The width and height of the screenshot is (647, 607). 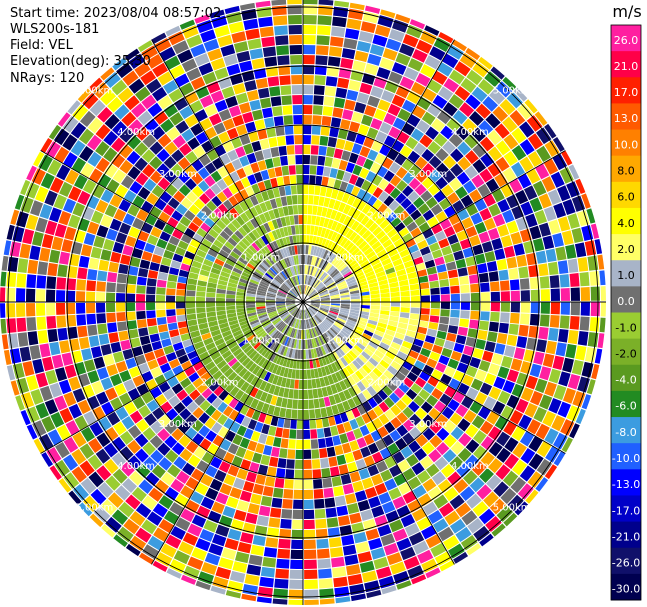 What do you see at coordinates (626, 275) in the screenshot?
I see `colorbar-tick-label: 1.0` at bounding box center [626, 275].